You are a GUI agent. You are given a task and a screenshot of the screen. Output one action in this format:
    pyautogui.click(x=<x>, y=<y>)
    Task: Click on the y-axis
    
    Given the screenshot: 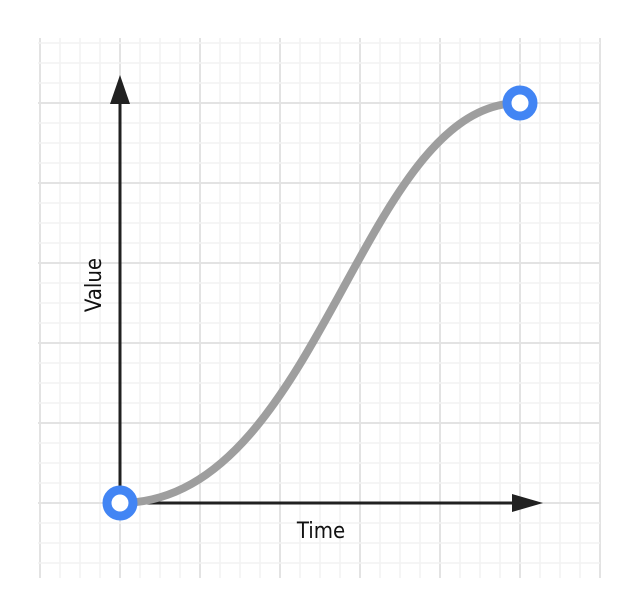 What is the action you would take?
    pyautogui.click(x=120, y=289)
    